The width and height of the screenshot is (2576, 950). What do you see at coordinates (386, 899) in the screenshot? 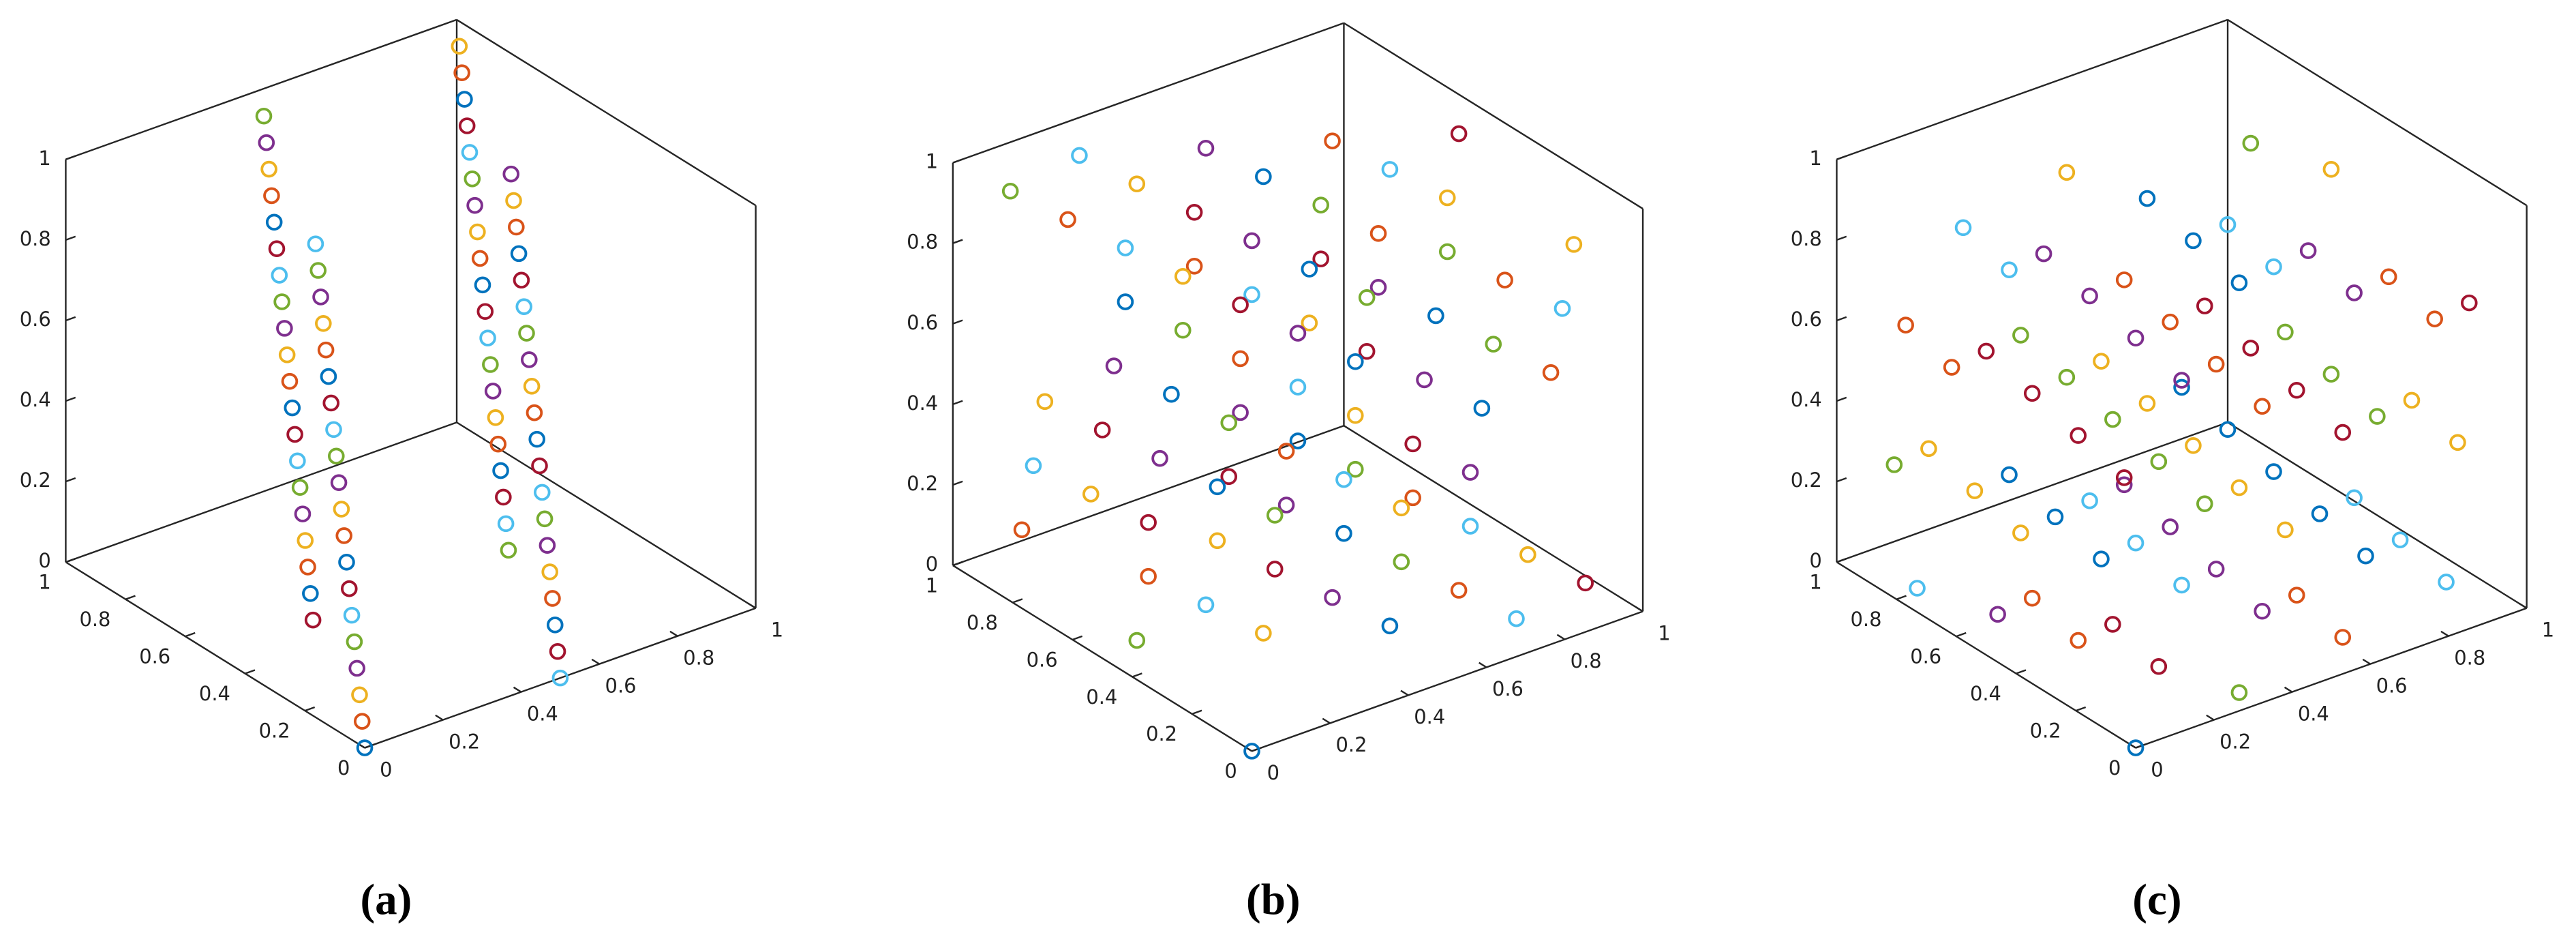
I see `panel-label: (a)` at bounding box center [386, 899].